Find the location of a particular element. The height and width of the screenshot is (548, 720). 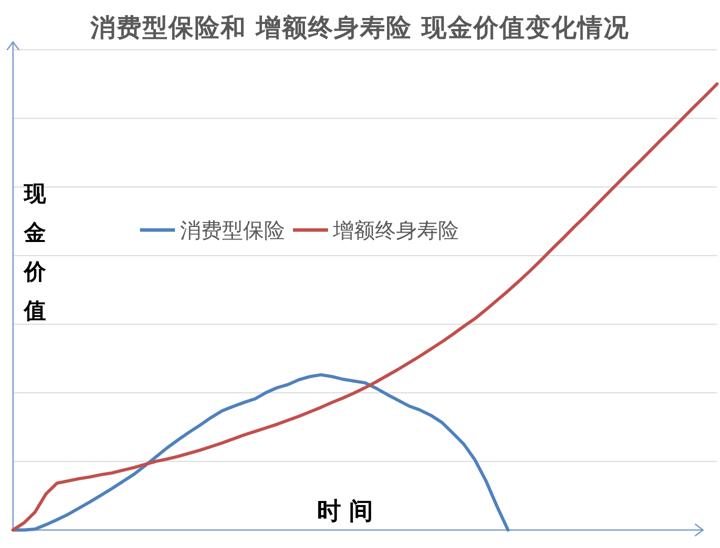

chart-title: 消费型保险和 增额终身寿险 现金价值变化情况 is located at coordinates (359, 27).